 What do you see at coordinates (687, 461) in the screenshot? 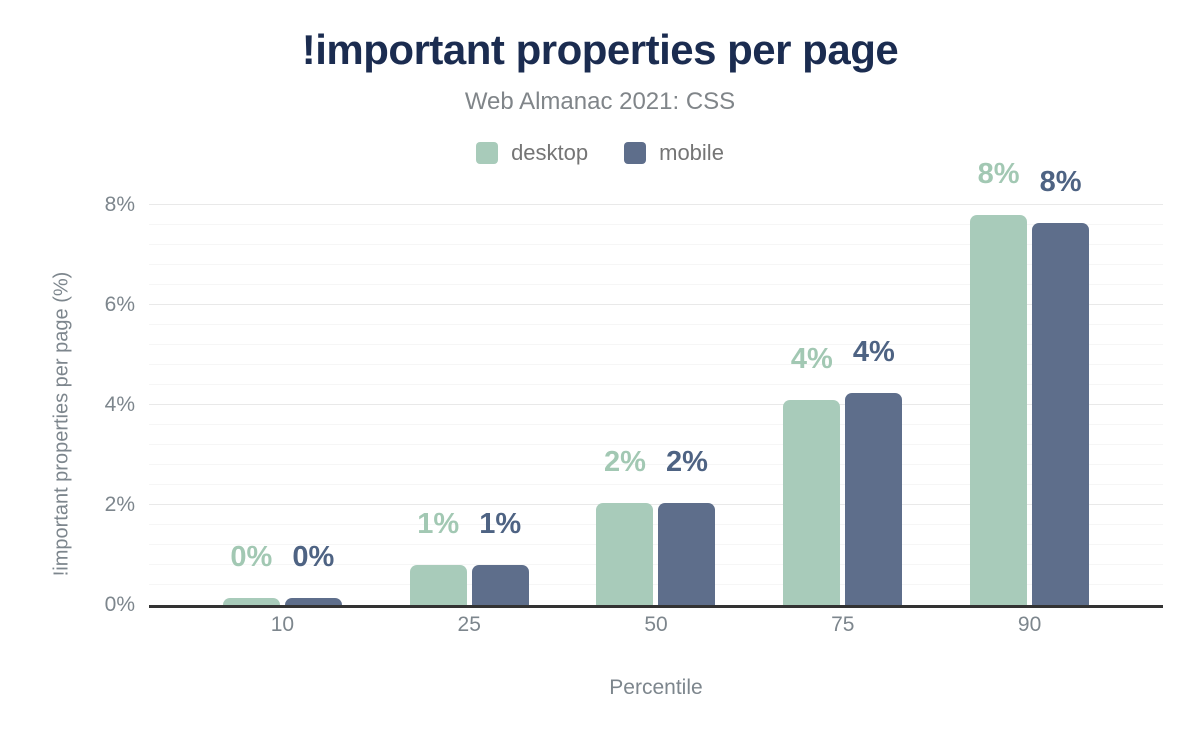
I see `bar-value-label-mobile-p50: 2%` at bounding box center [687, 461].